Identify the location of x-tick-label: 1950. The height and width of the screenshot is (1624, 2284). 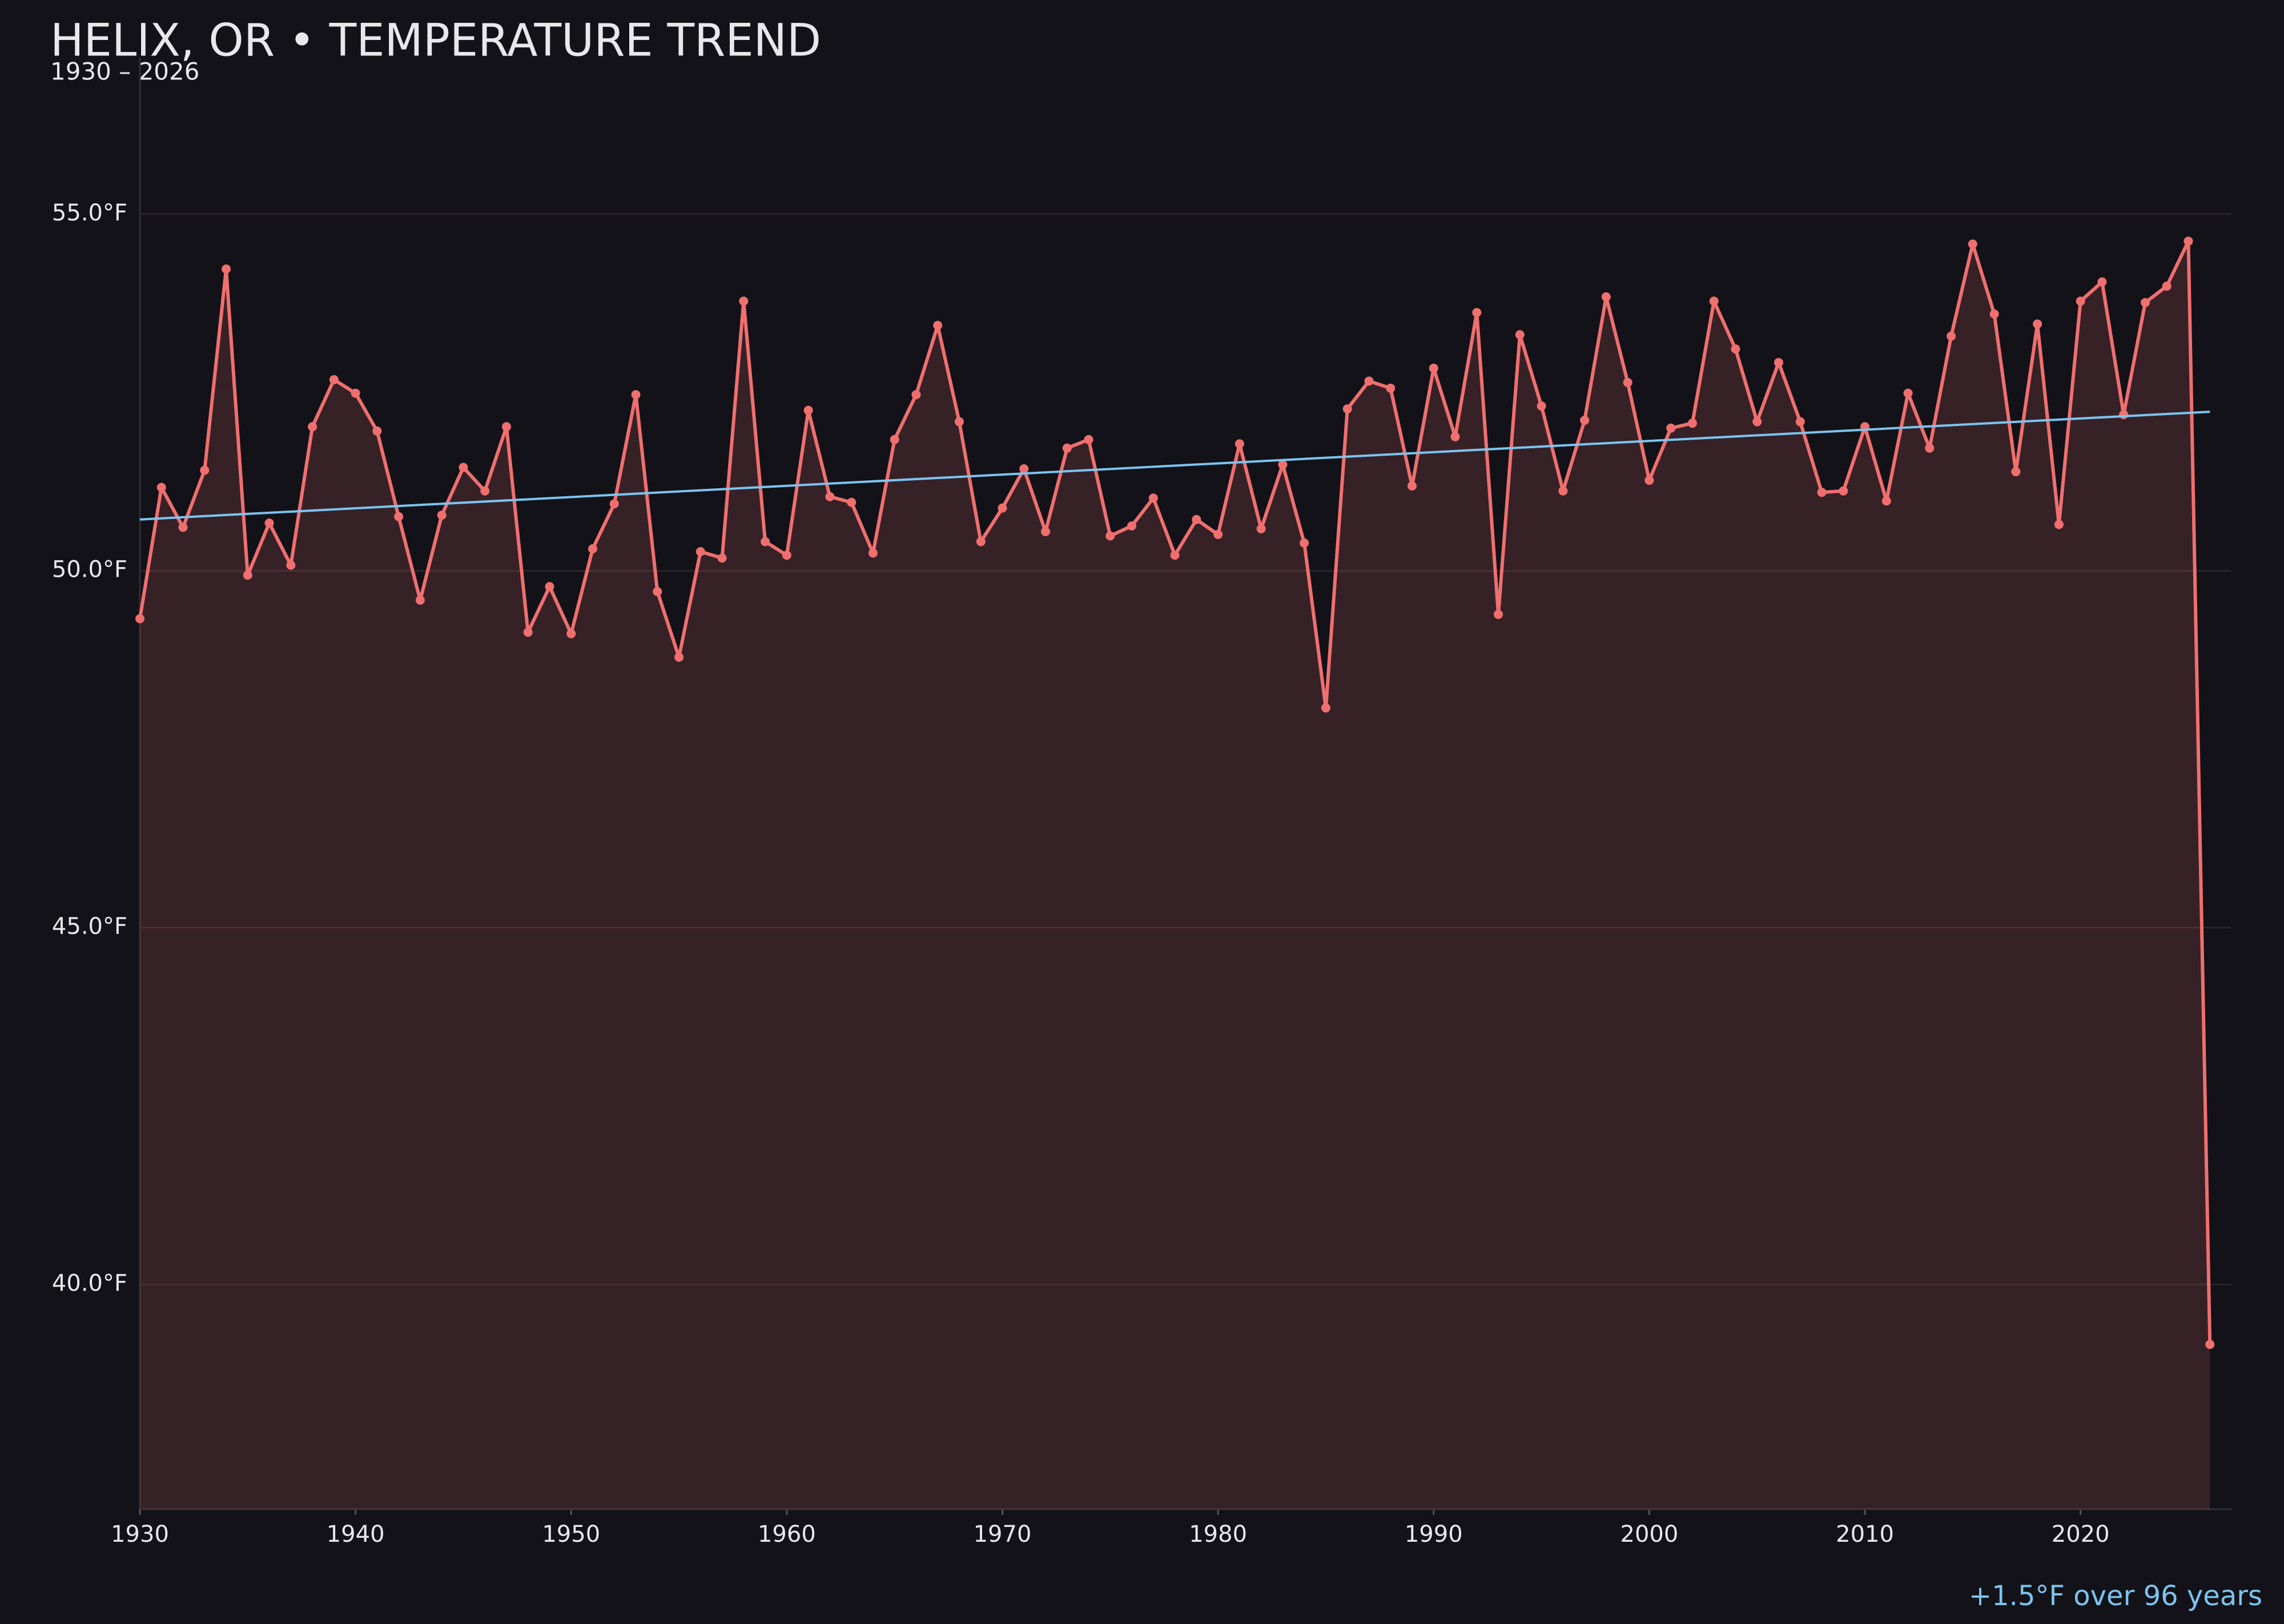
(571, 1534).